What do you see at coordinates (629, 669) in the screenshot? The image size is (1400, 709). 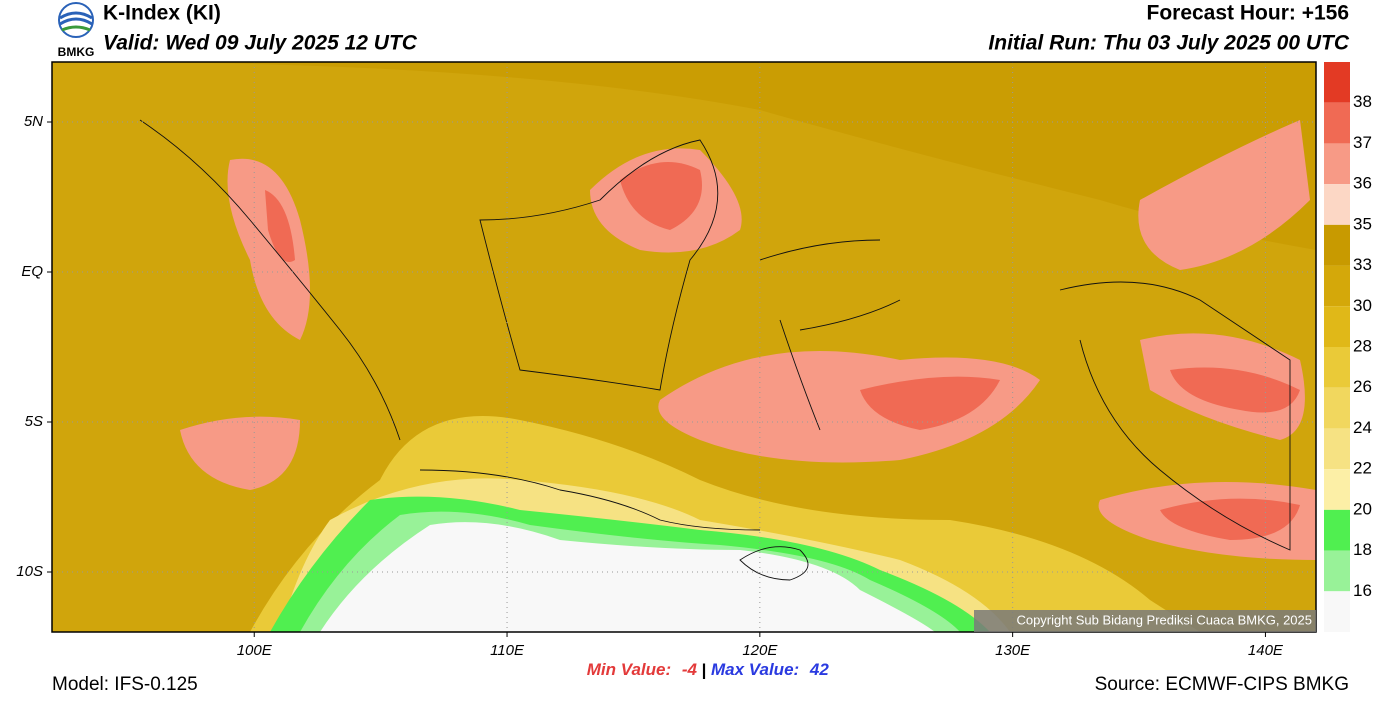 I see `min-label: Min Value:` at bounding box center [629, 669].